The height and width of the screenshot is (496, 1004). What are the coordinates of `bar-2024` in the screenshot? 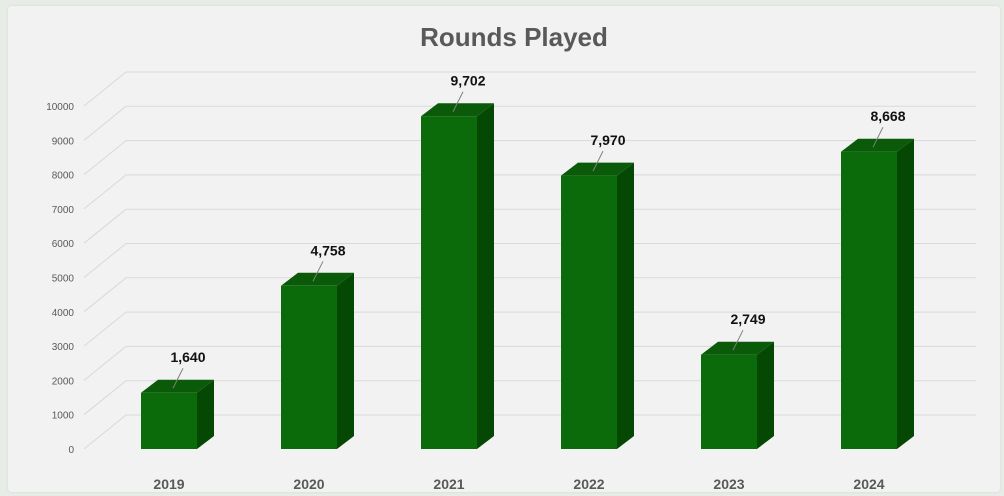 It's located at (877, 293).